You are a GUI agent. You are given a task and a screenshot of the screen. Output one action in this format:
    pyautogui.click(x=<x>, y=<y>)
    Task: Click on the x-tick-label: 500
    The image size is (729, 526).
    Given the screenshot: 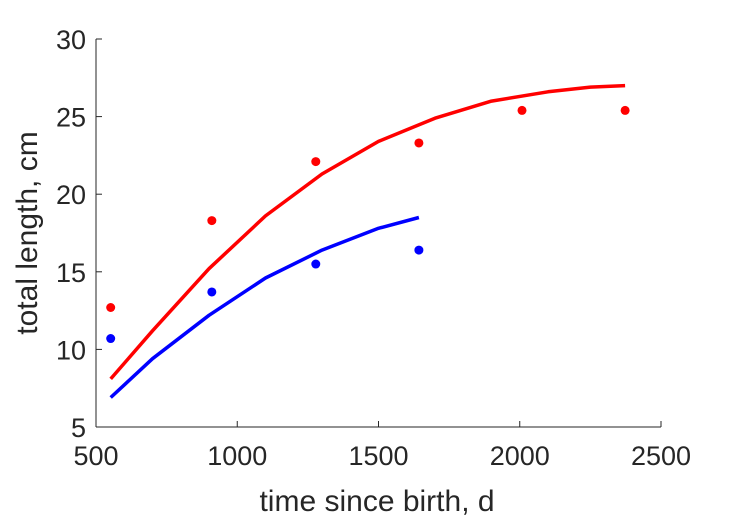 What is the action you would take?
    pyautogui.click(x=95, y=456)
    